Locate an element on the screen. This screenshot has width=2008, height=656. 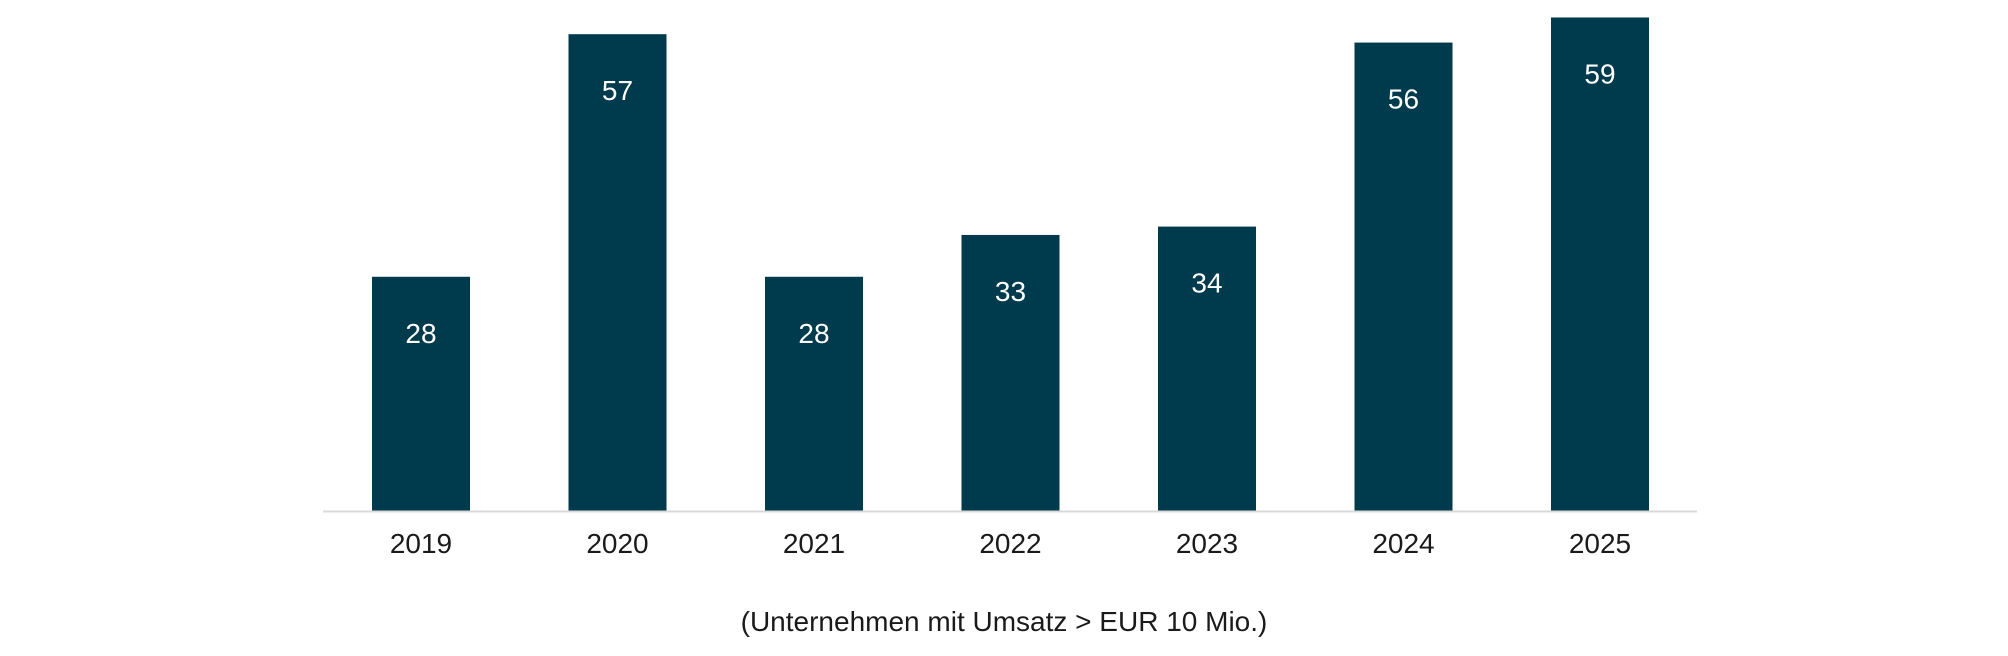
data-label-2019: 28 is located at coordinates (420, 333).